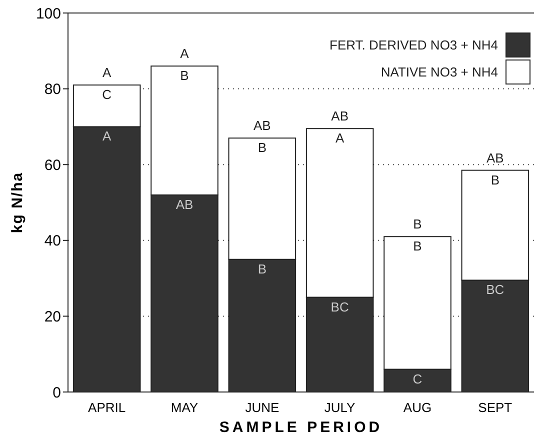 This screenshot has width=536, height=438. I want to click on y-tick-label: 40, so click(52, 241).